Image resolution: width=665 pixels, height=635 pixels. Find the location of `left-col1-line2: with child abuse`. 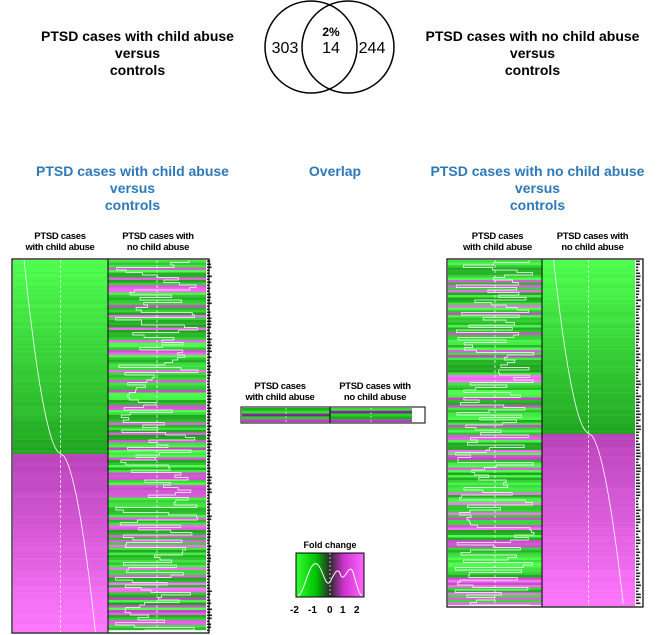

left-col1-line2: with child abuse is located at coordinates (60, 247).